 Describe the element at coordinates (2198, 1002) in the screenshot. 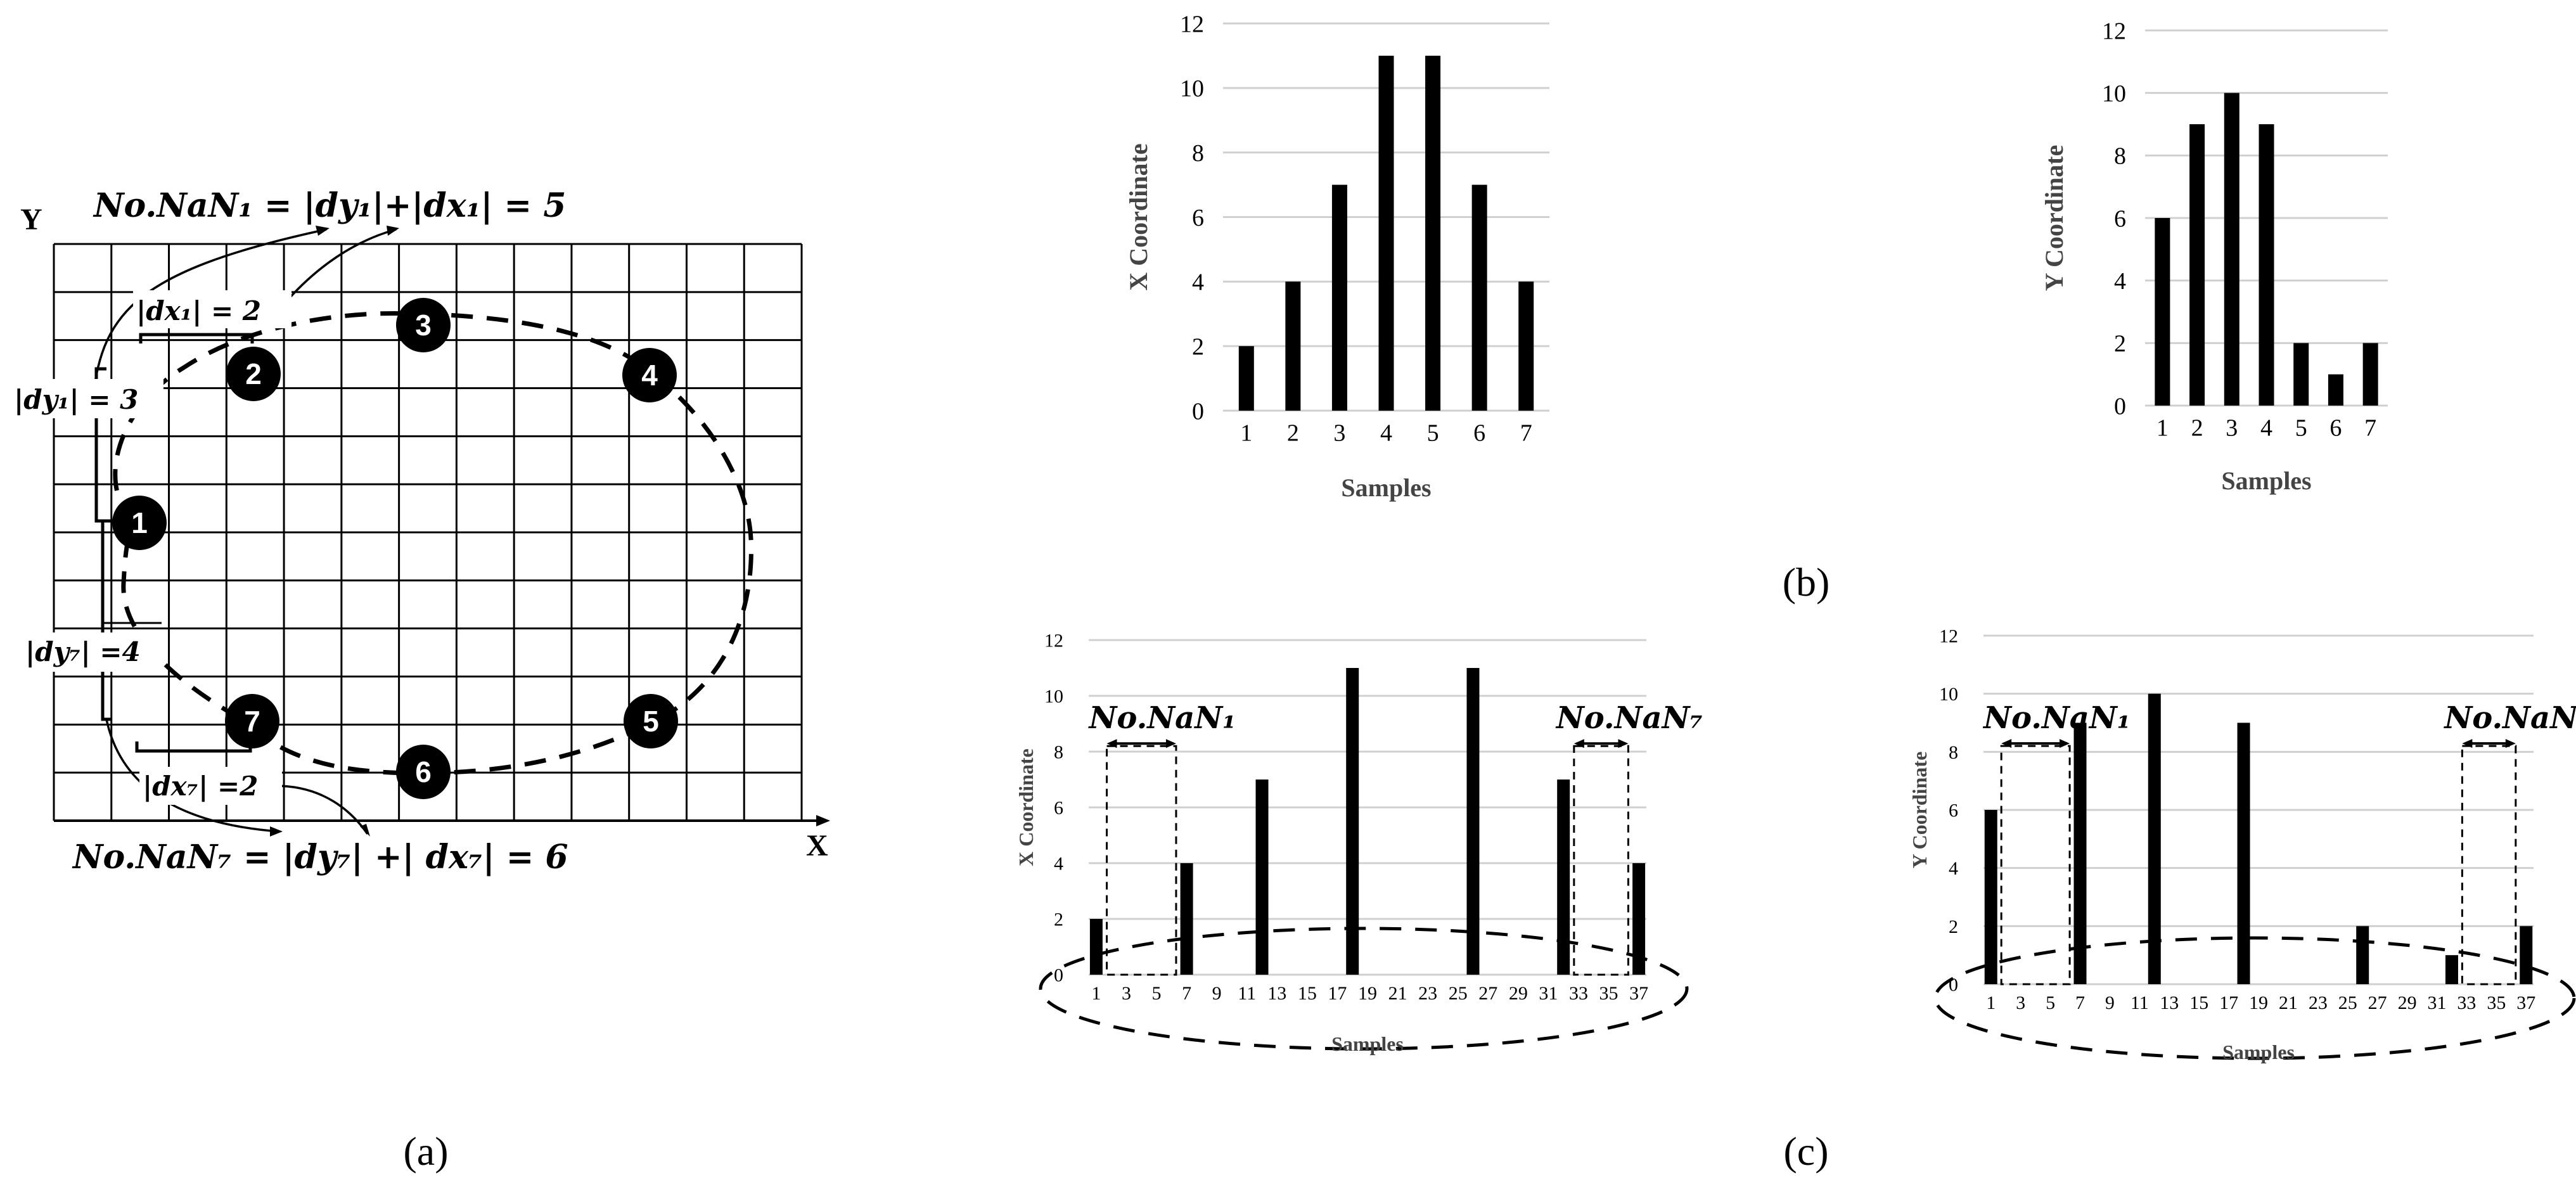

I see `x-tick-label: 15` at that location.